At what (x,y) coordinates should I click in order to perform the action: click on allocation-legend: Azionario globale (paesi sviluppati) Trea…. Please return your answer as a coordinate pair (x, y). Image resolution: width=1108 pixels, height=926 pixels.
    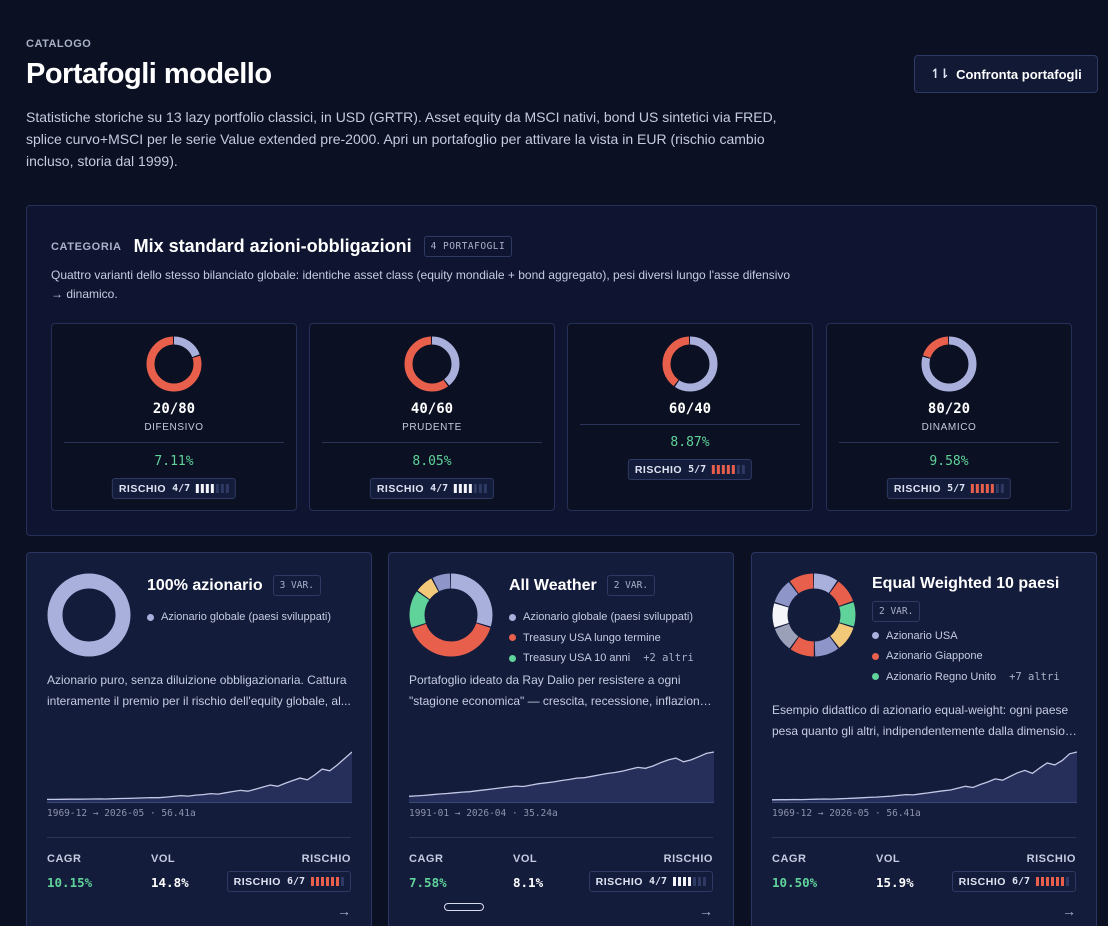
    Looking at the image, I should click on (601, 638).